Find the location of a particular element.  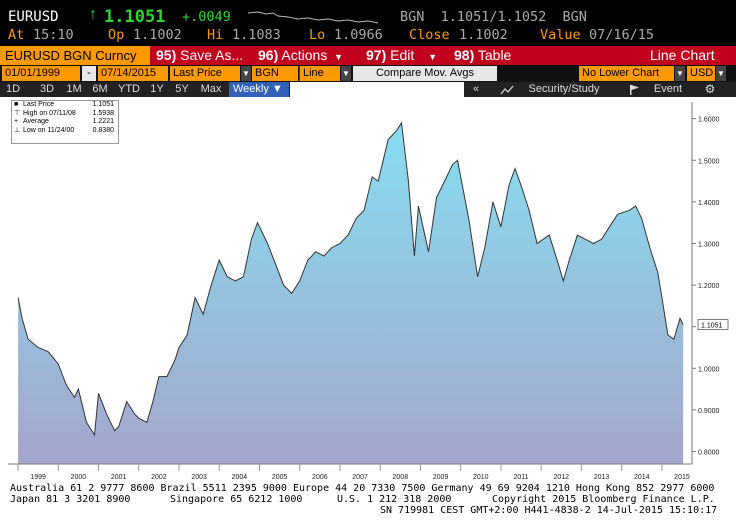

y-tick-label: 1.2000 is located at coordinates (709, 286).